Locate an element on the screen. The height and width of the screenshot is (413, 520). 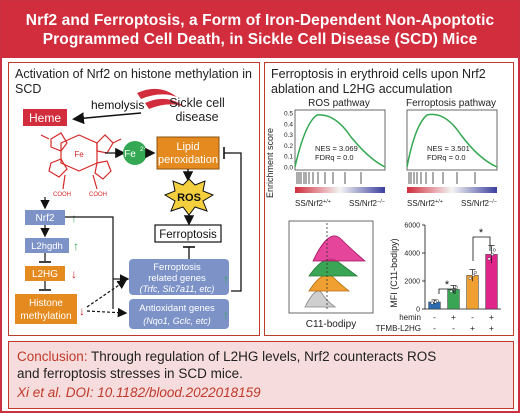
gsea-barcode-ros is located at coordinates (329, 178).